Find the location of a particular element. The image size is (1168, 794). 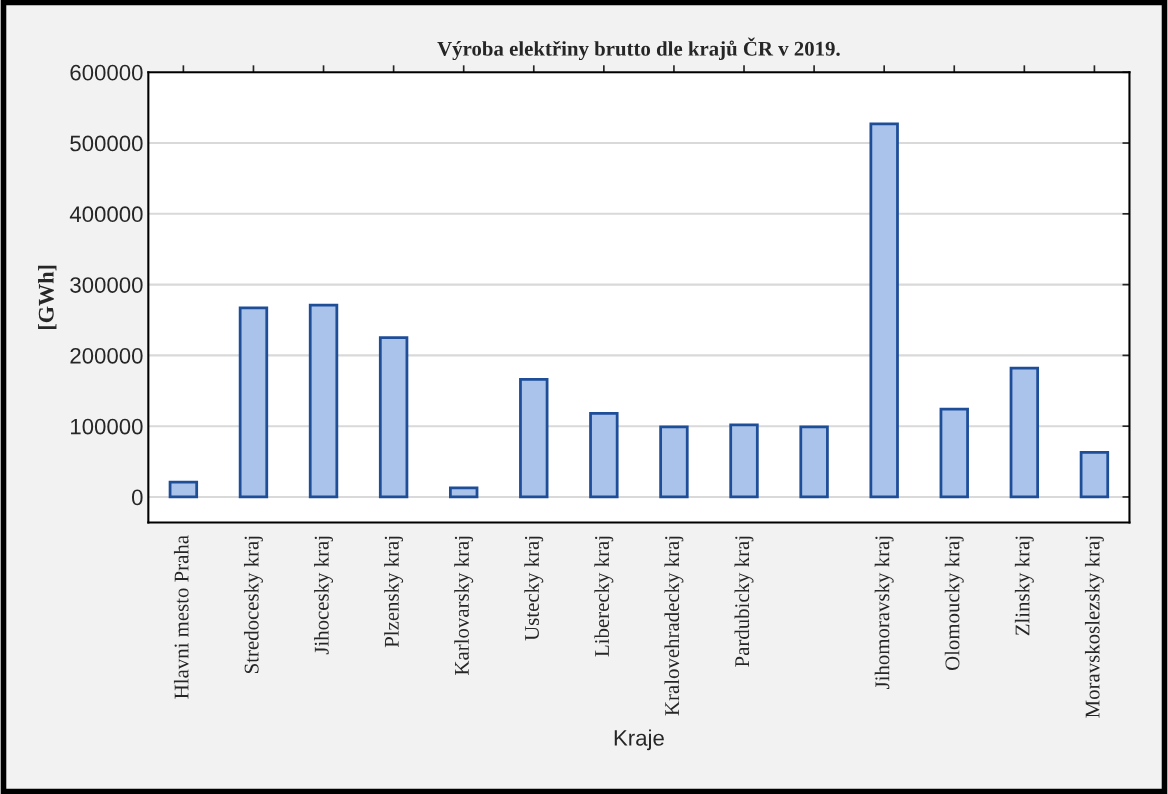

y-tick-label: 100000 is located at coordinates (107, 426).